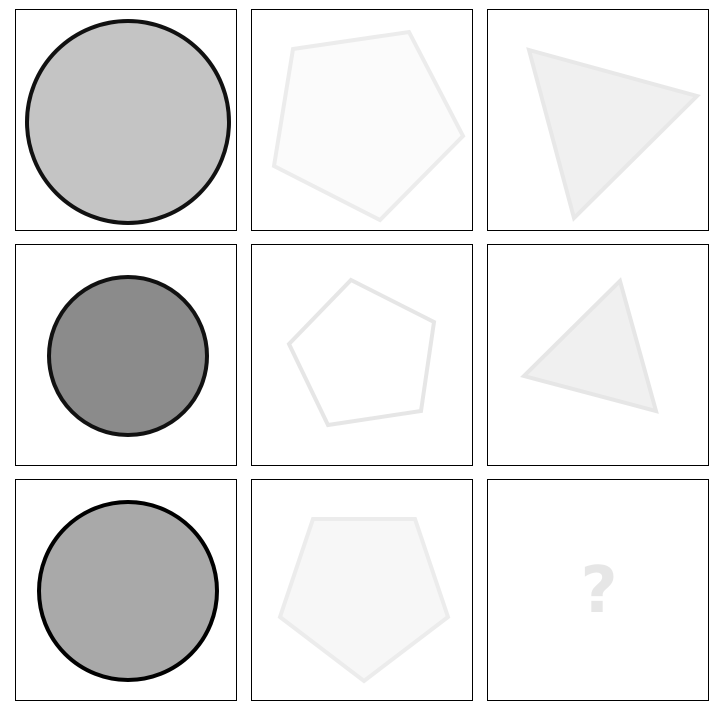 The image size is (720, 717). I want to click on question-mark: ?, so click(599, 591).